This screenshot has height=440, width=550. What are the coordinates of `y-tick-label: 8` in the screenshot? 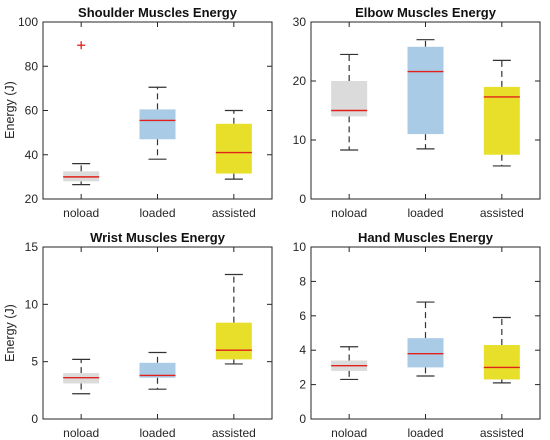 It's located at (302, 281).